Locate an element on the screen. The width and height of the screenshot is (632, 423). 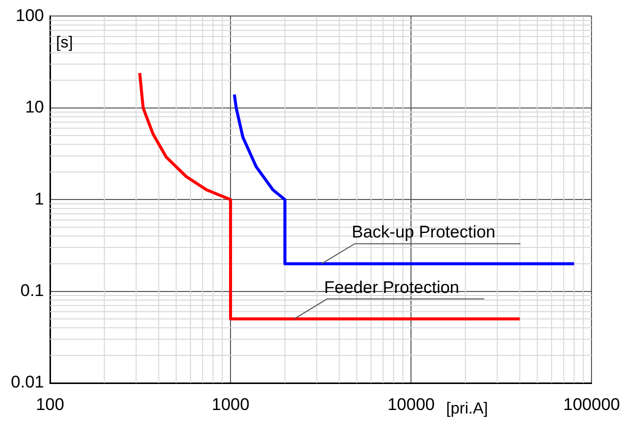
x-tick-label: 10000 is located at coordinates (411, 404).